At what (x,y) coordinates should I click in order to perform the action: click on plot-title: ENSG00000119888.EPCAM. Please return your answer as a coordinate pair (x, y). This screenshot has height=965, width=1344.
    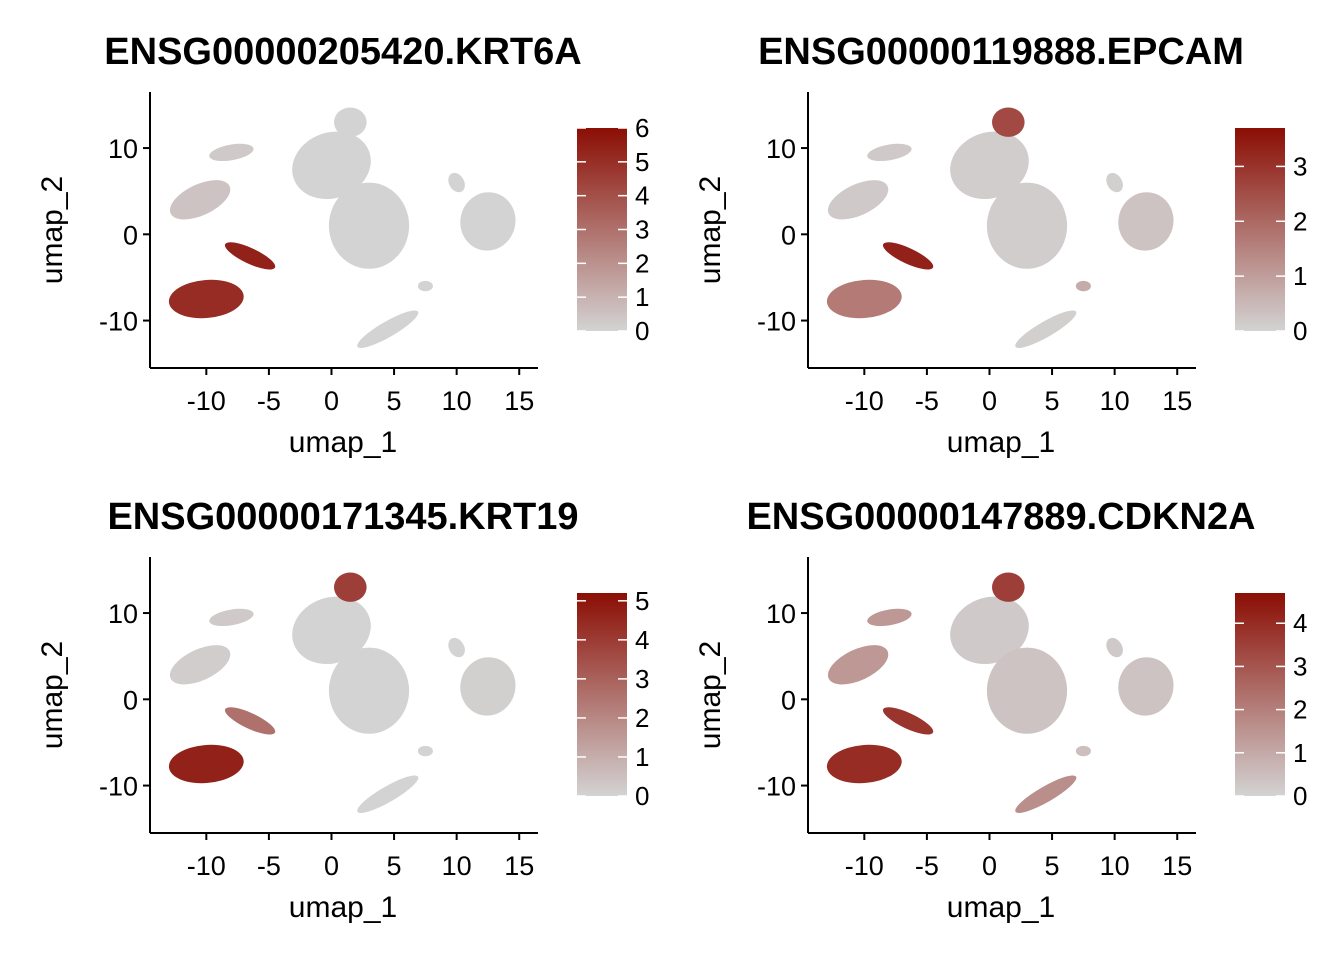
    Looking at the image, I should click on (1001, 52).